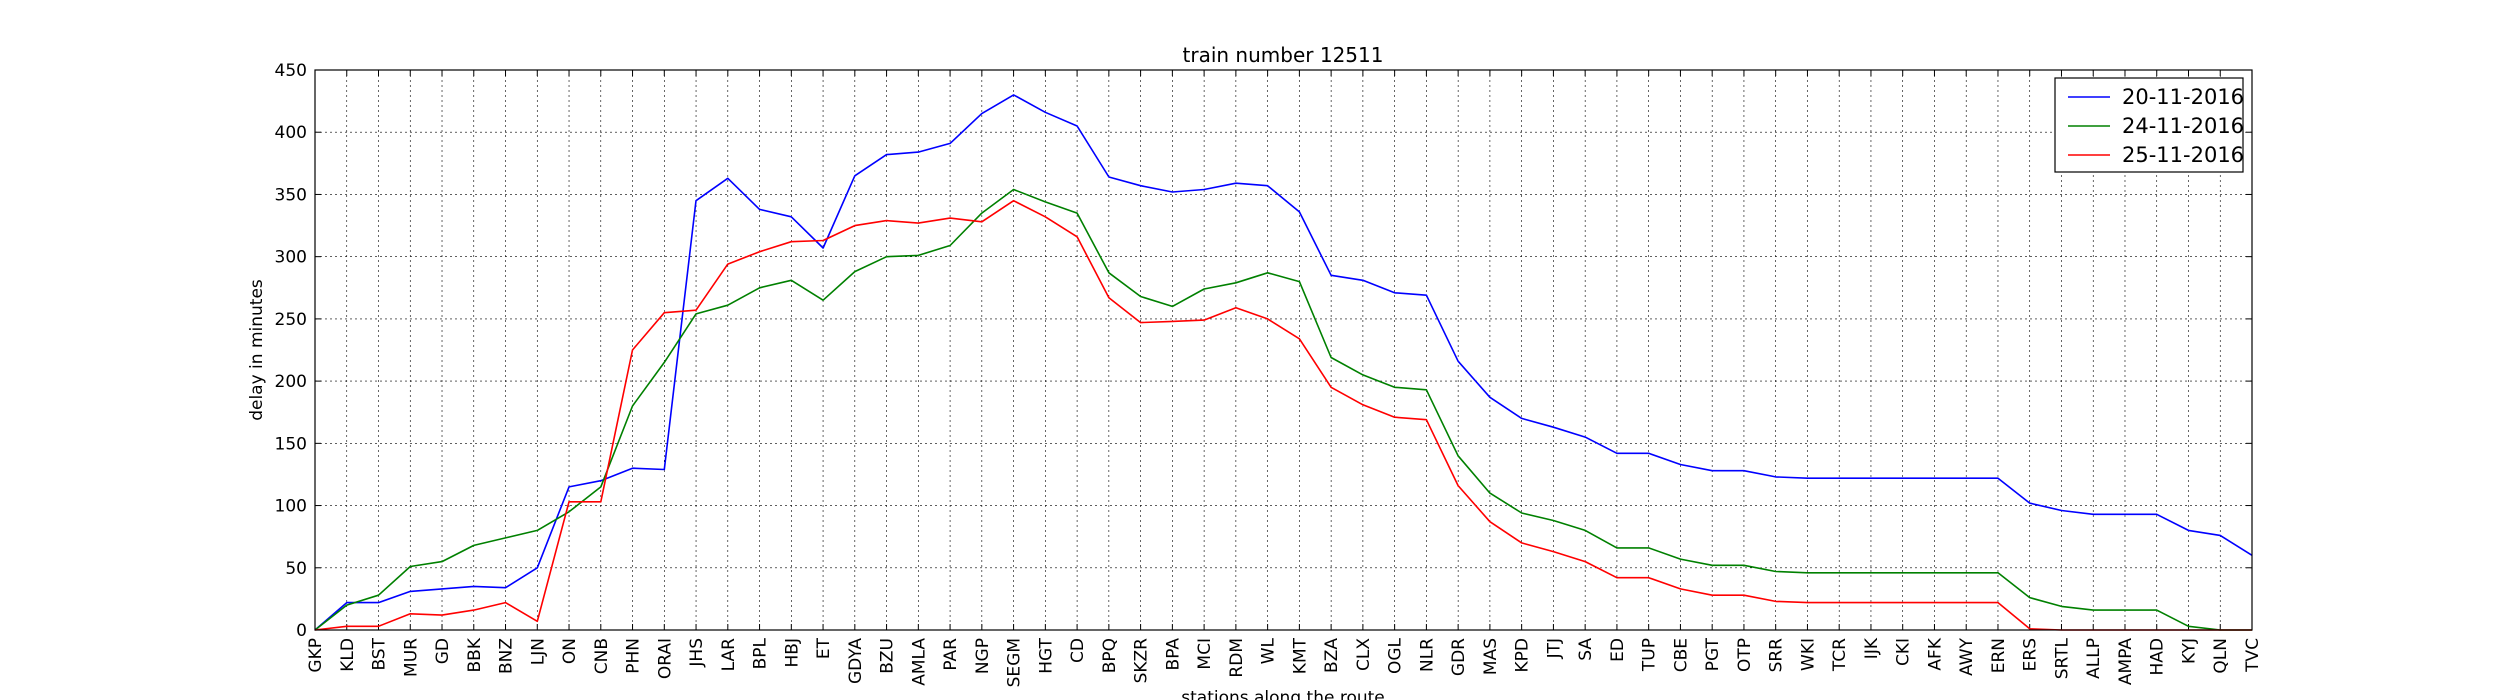 The height and width of the screenshot is (700, 2500). Describe the element at coordinates (291, 444) in the screenshot. I see `y-tick-label: 150` at that location.